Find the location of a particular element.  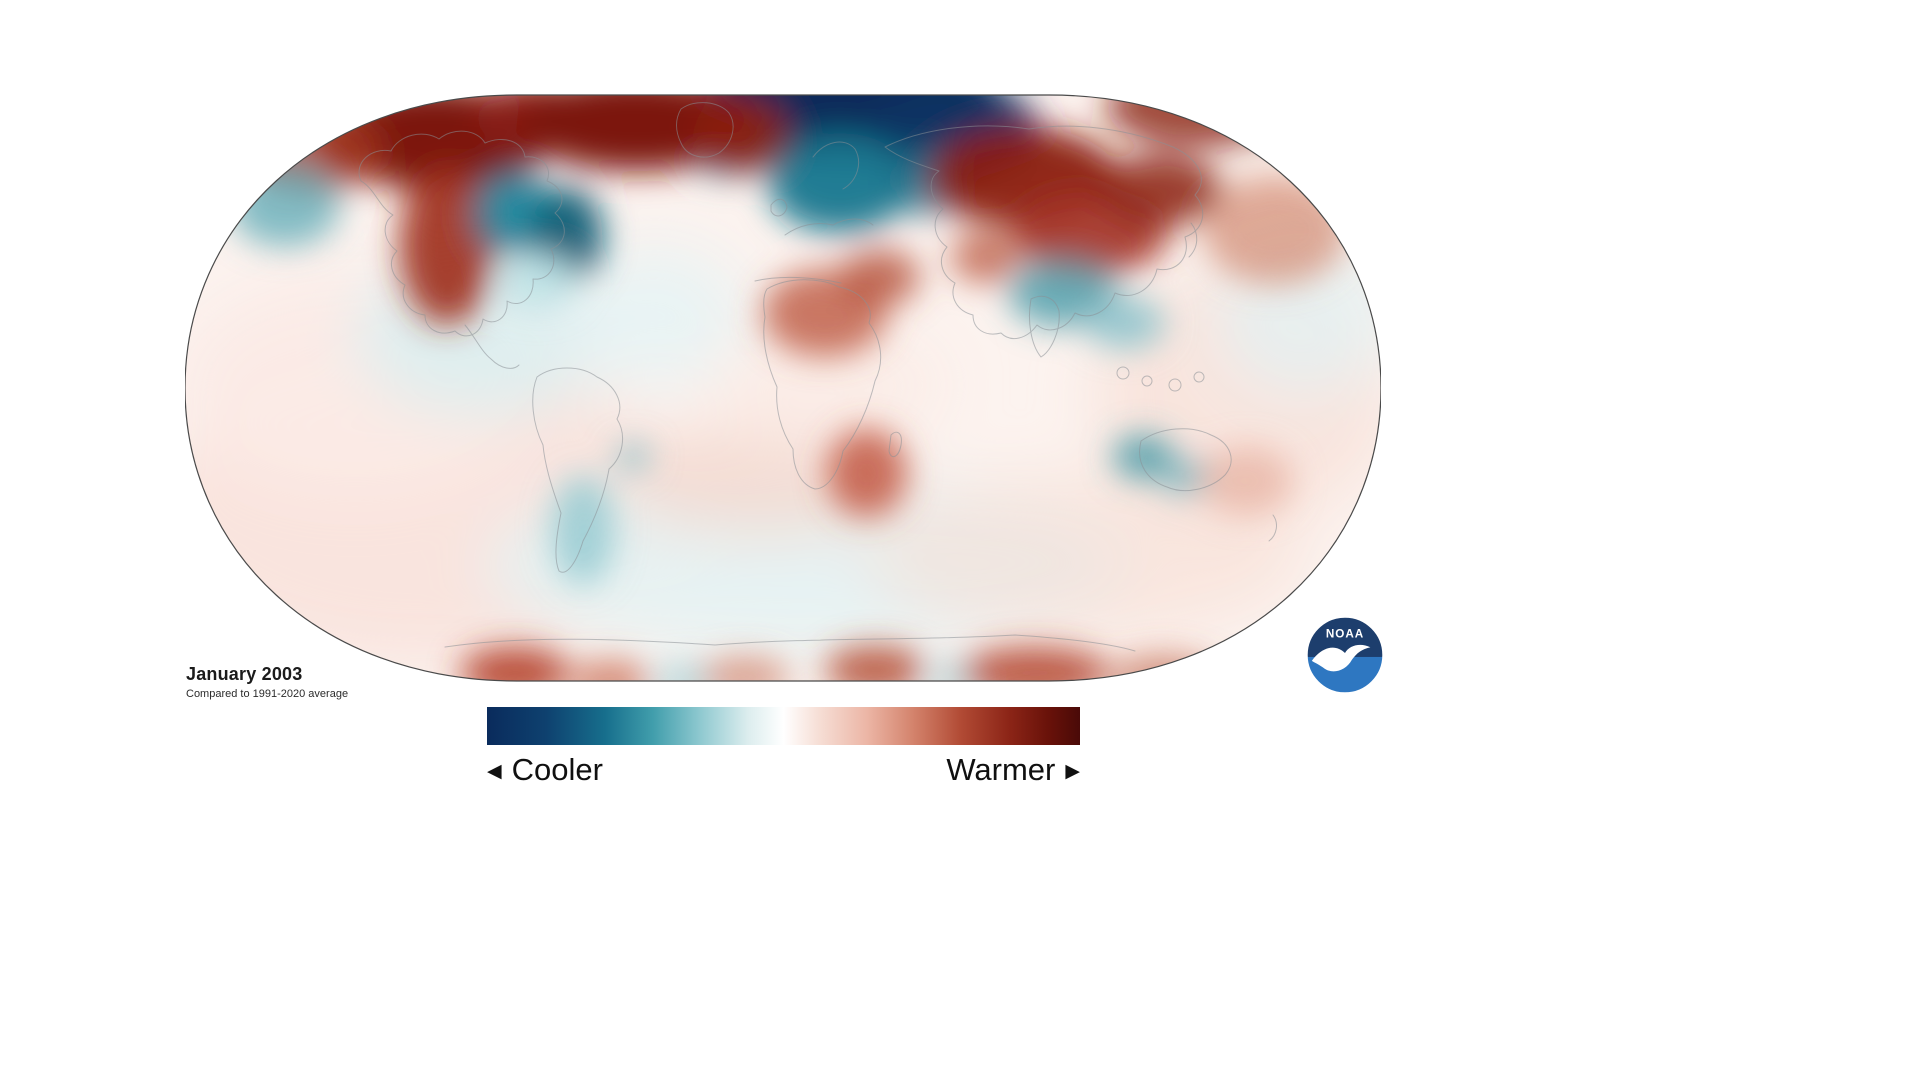

noaa-logo-text: NOAA is located at coordinates (1345, 633).